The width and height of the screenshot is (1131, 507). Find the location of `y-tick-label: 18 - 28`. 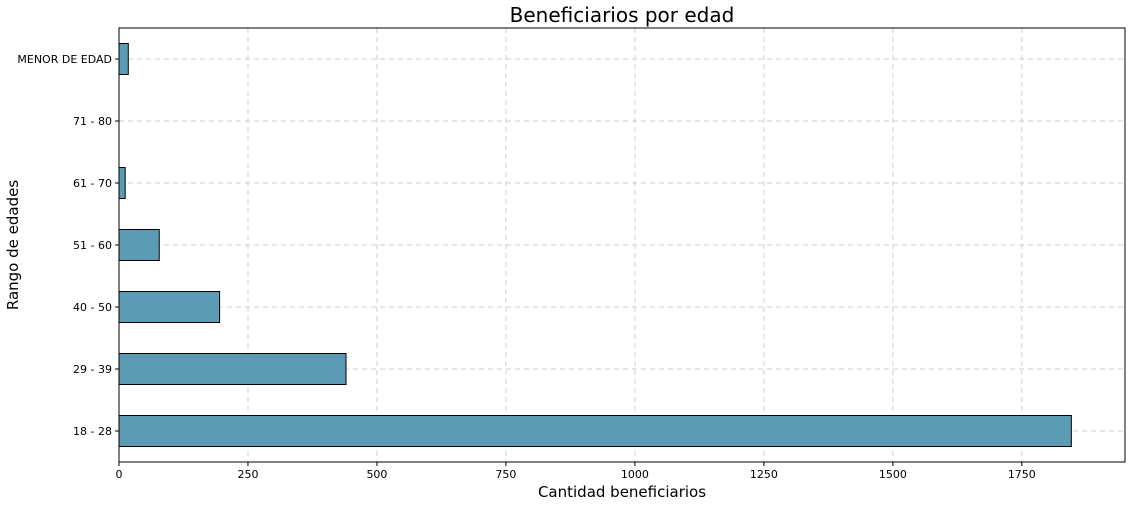

y-tick-label: 18 - 28 is located at coordinates (92, 431).